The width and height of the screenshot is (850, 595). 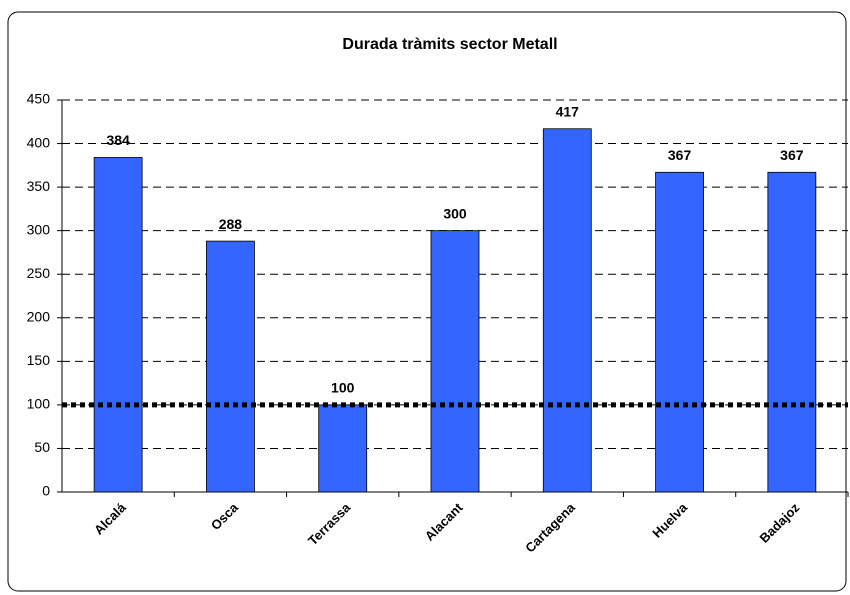 I want to click on y-tick-label: 100, so click(x=39, y=404).